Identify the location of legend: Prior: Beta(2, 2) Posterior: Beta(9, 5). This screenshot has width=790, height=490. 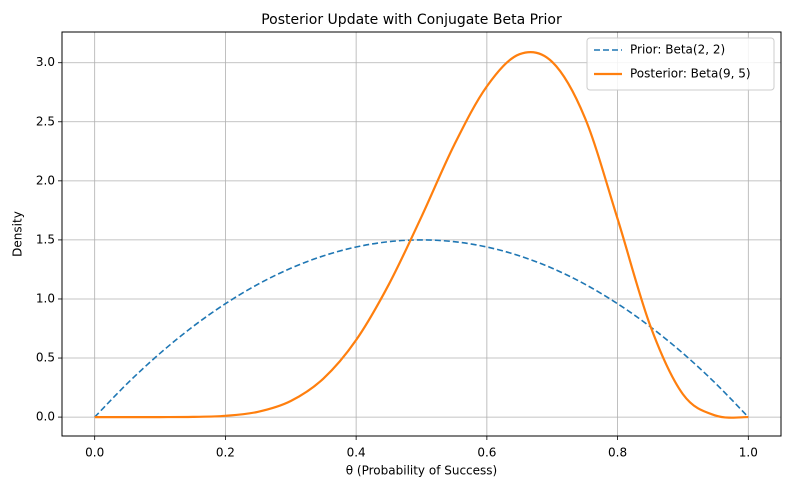
(680, 64).